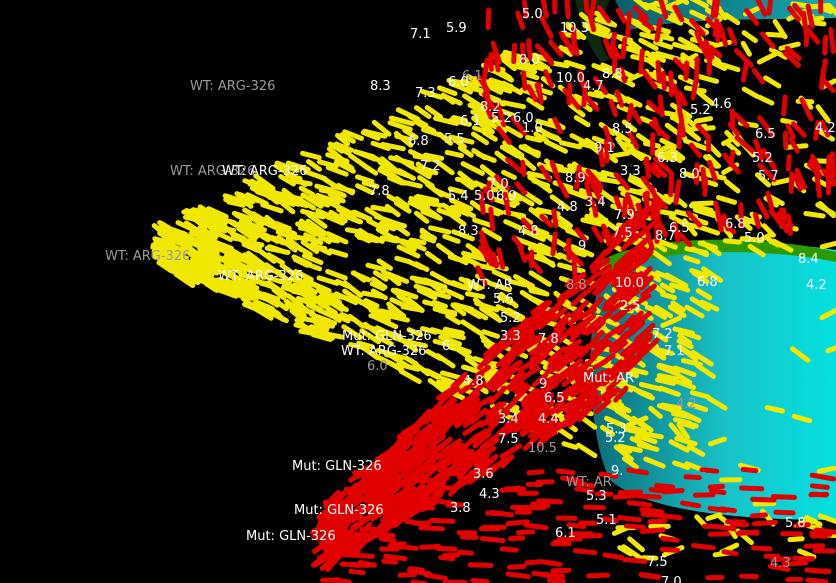 This screenshot has width=836, height=583. I want to click on distance-label: 4.4, so click(548, 419).